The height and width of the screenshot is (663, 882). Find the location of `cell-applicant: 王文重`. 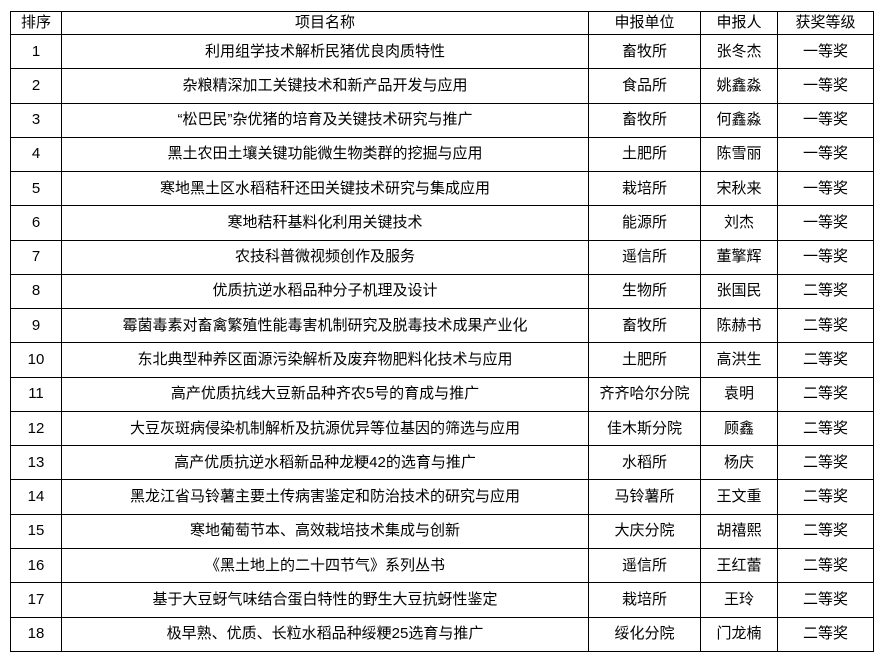

cell-applicant: 王文重 is located at coordinates (739, 497).